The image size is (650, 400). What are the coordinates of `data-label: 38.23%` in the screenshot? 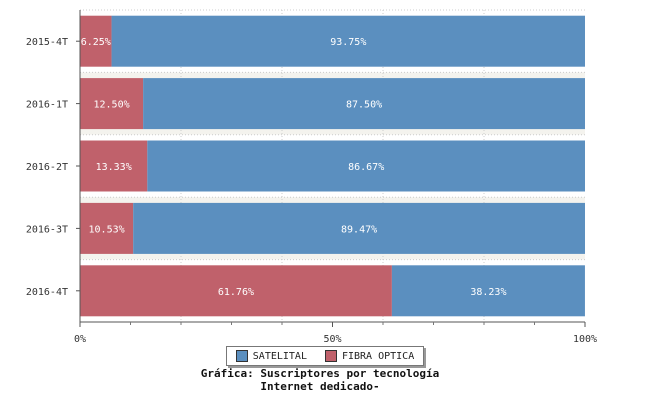 It's located at (488, 292).